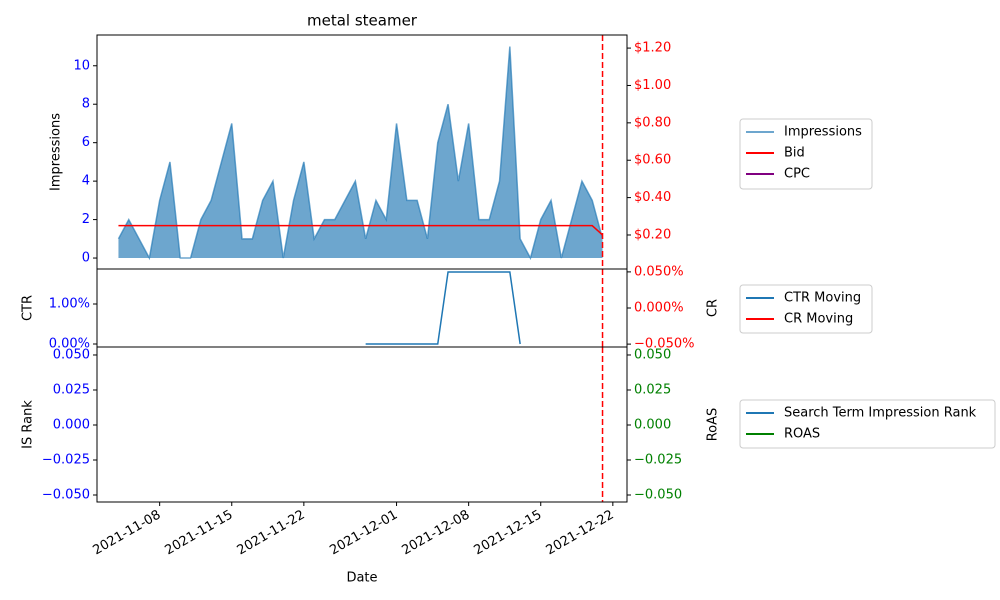  What do you see at coordinates (126, 533) in the screenshot?
I see `x-tick-label: 2021-11-08` at bounding box center [126, 533].